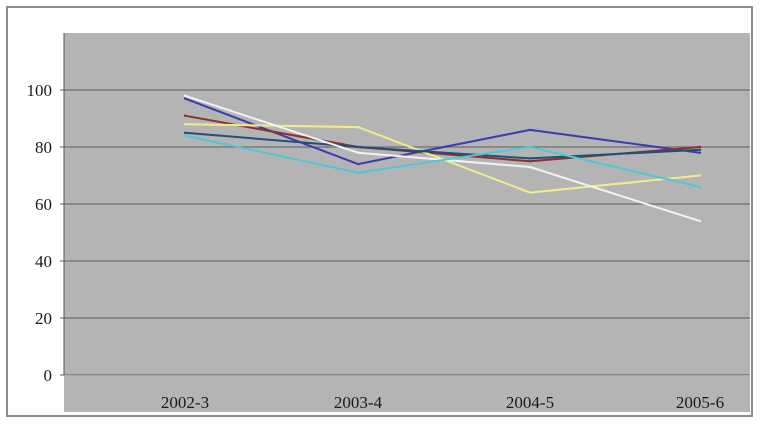  What do you see at coordinates (43, 318) in the screenshot?
I see `y-tick-label: 20` at bounding box center [43, 318].